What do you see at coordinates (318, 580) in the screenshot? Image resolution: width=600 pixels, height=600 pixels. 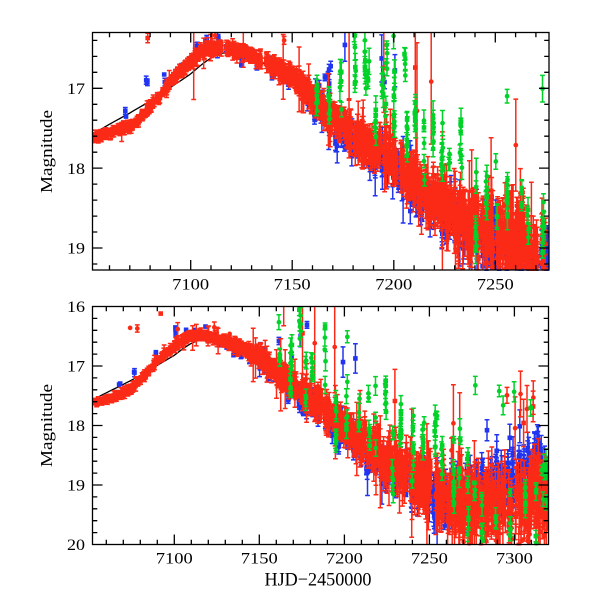 I see `svg-text: HJD−2450000` at bounding box center [318, 580].